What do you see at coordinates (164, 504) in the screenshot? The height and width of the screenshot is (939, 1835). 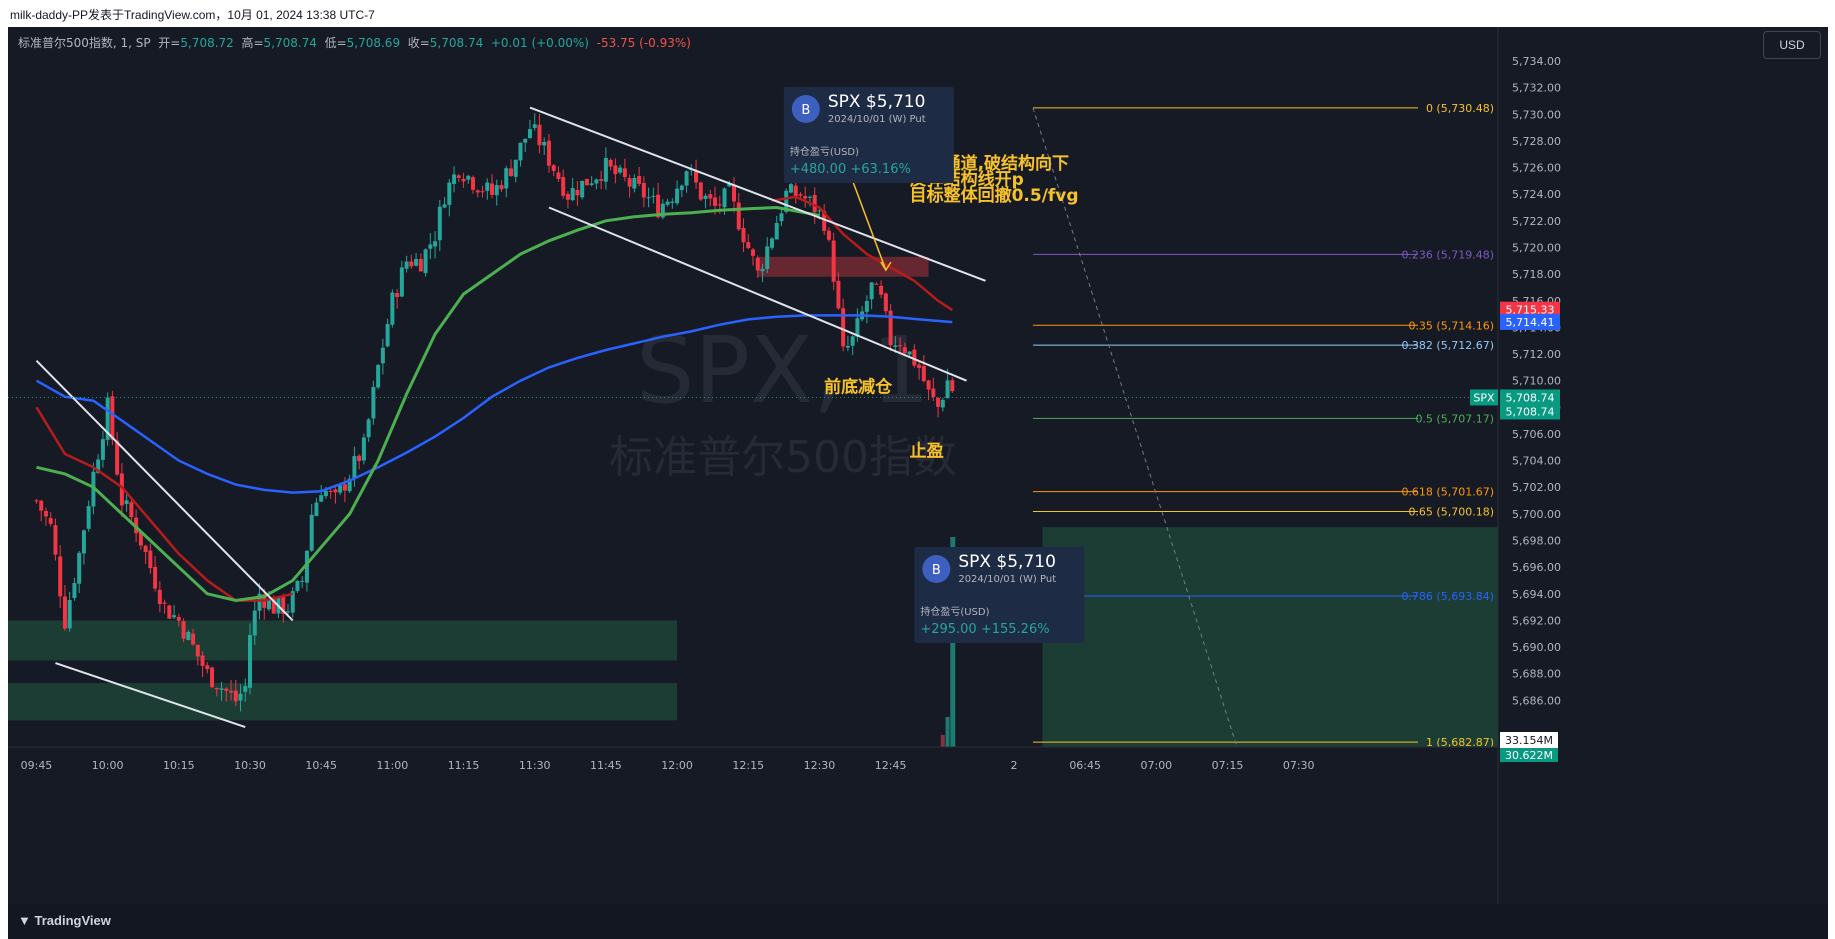 I see `ema-red-early` at bounding box center [164, 504].